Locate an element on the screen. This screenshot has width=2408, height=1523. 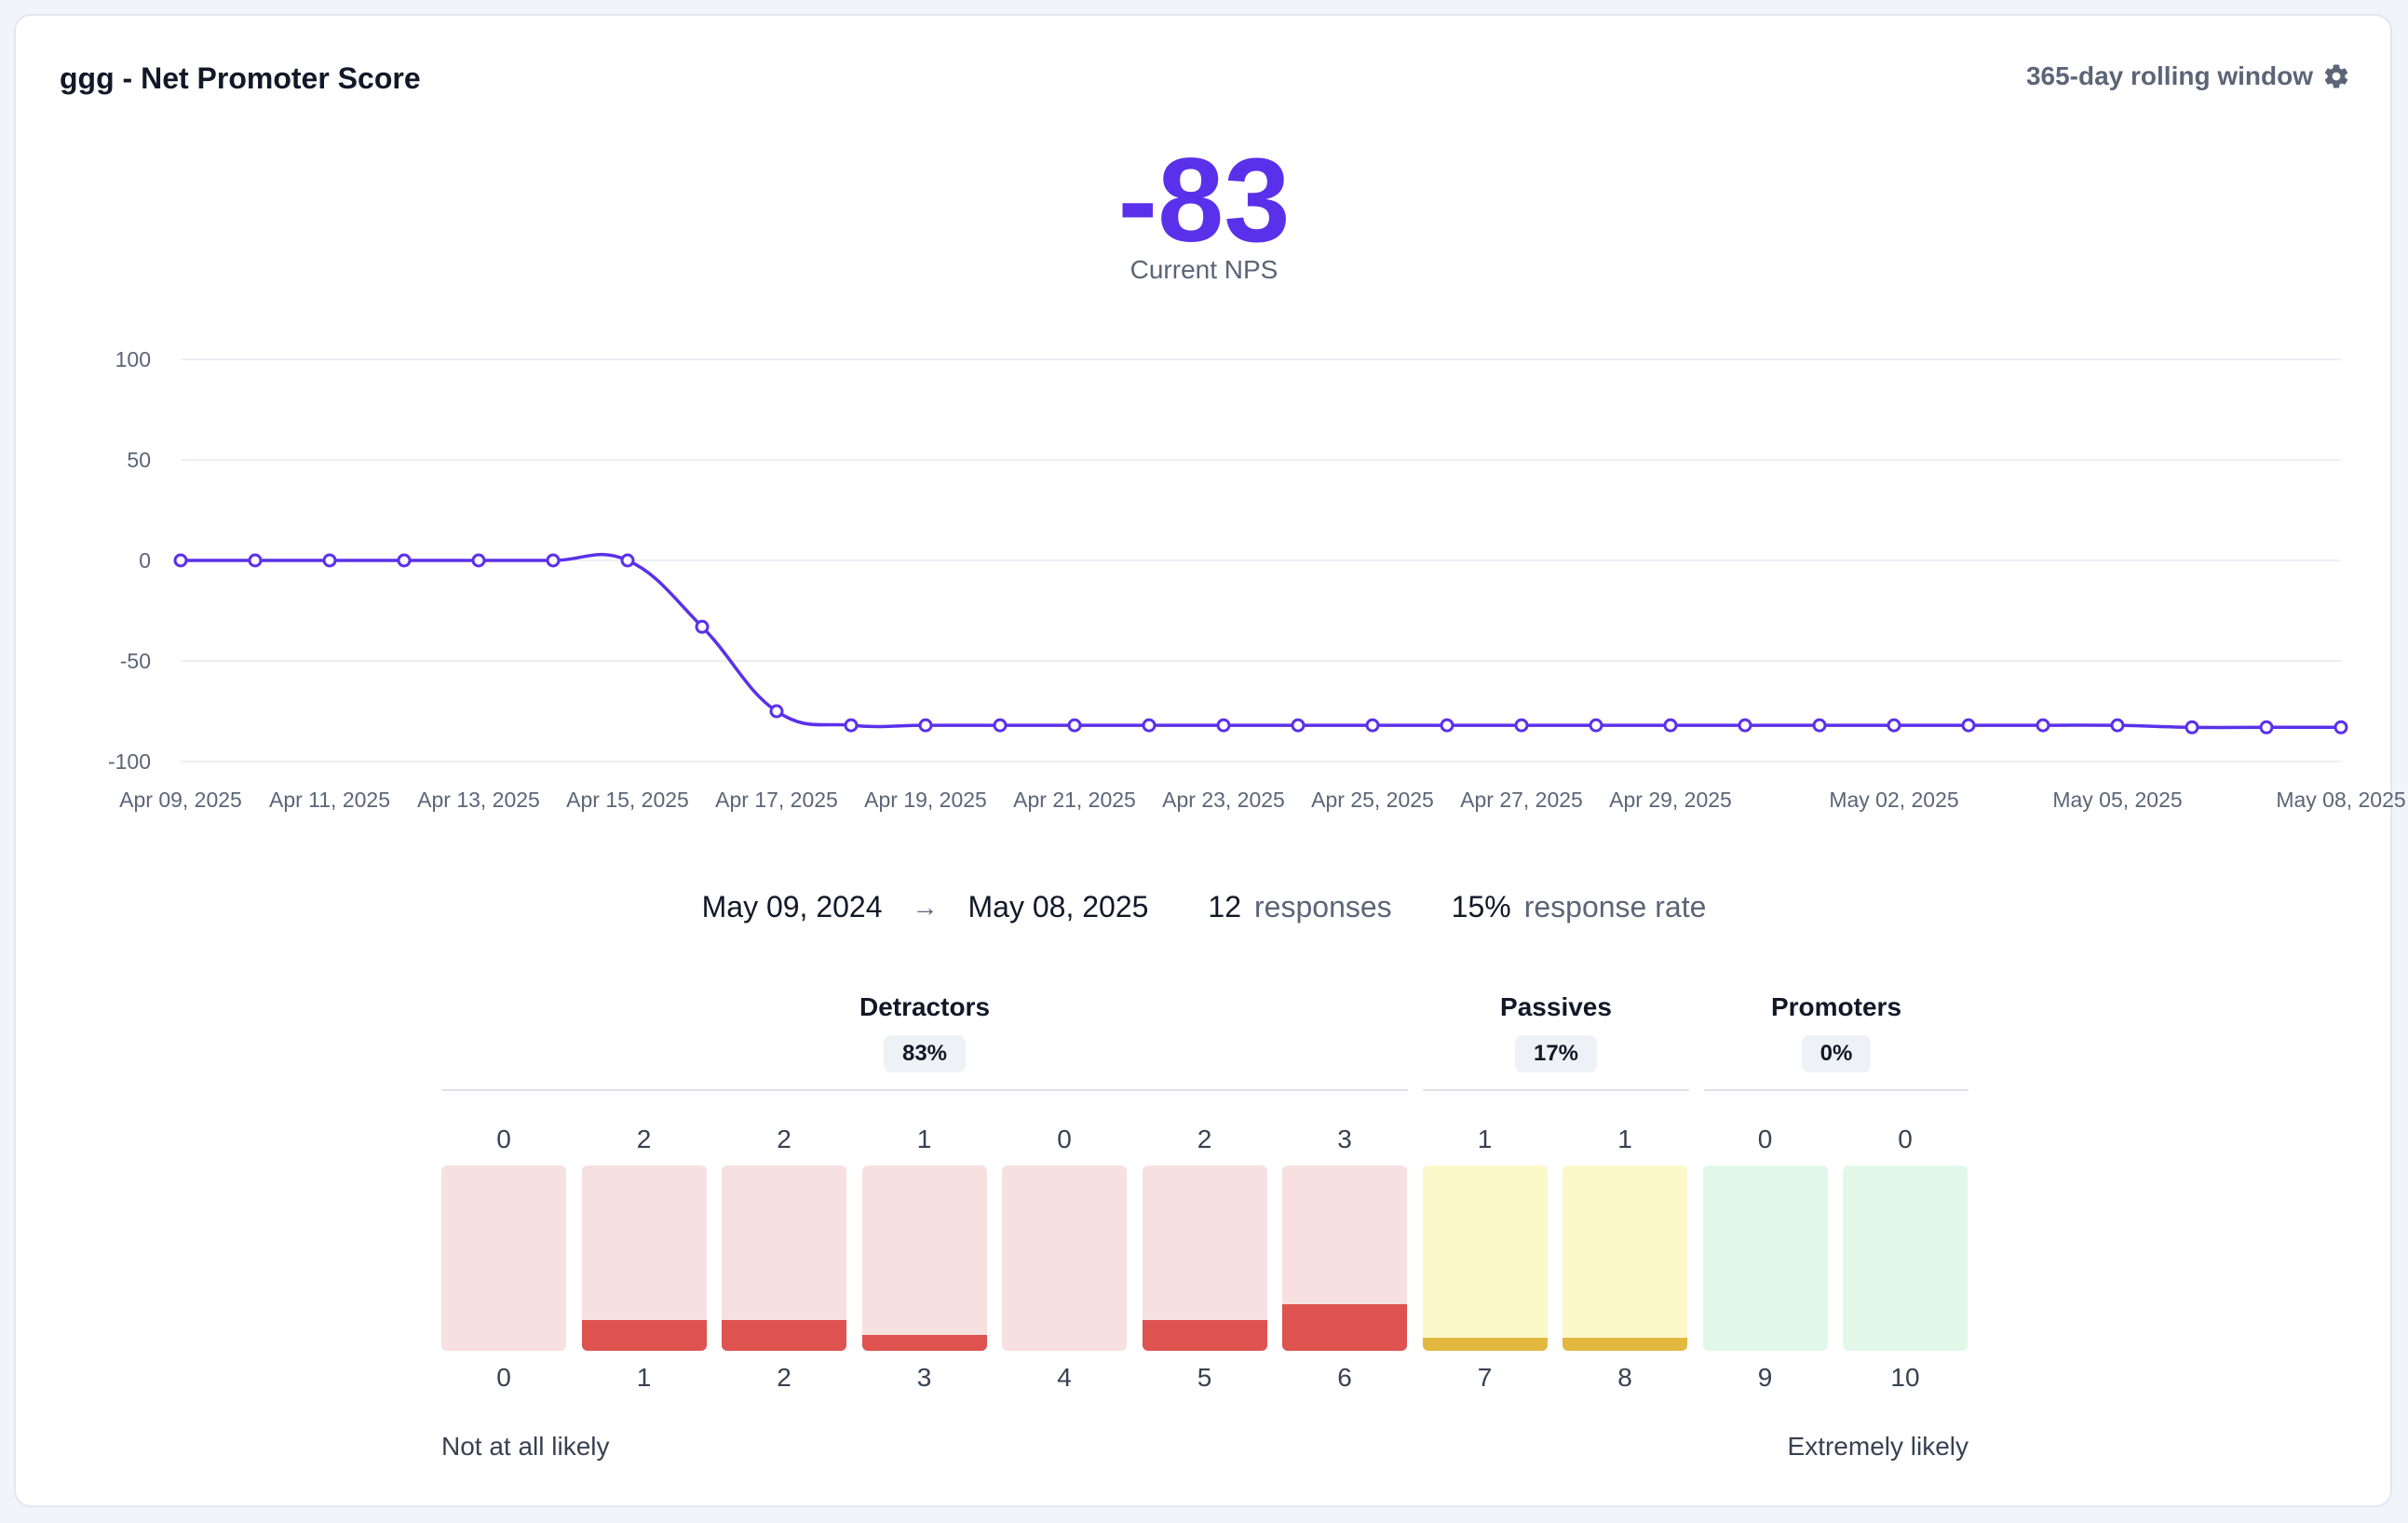
x-tick-label: Apr 15, 2025 is located at coordinates (627, 800).